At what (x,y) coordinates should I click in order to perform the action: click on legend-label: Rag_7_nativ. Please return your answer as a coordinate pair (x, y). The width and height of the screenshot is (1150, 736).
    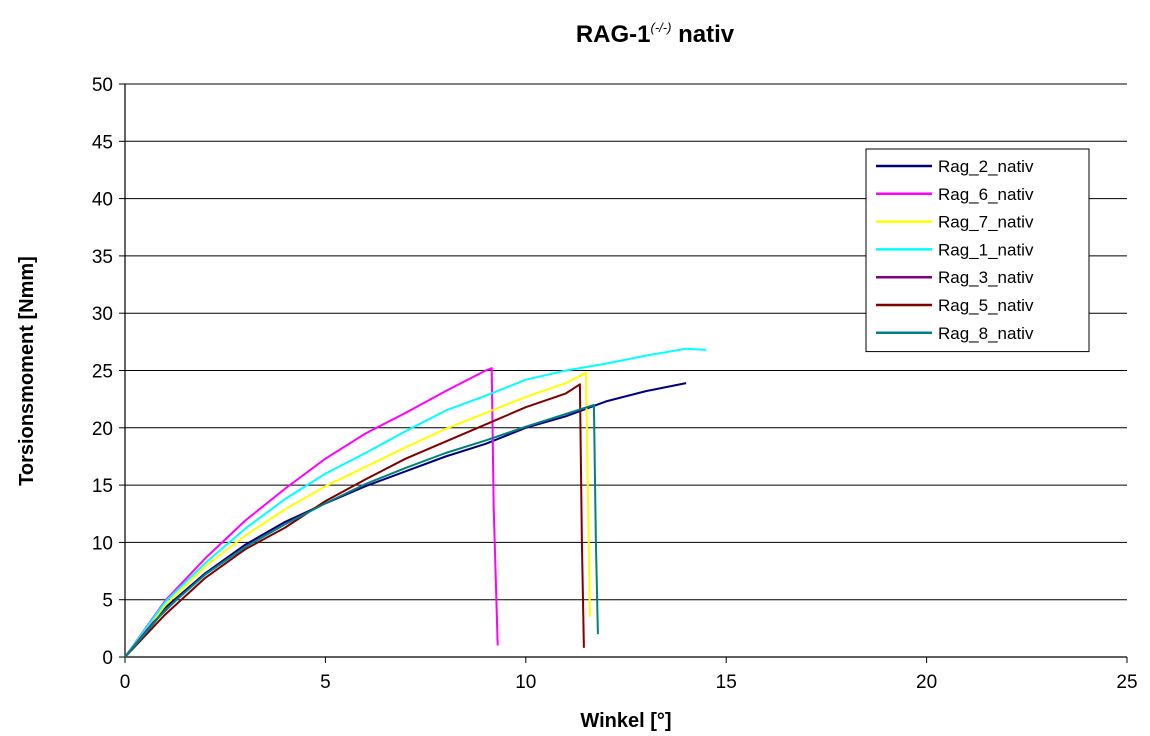
    Looking at the image, I should click on (986, 222).